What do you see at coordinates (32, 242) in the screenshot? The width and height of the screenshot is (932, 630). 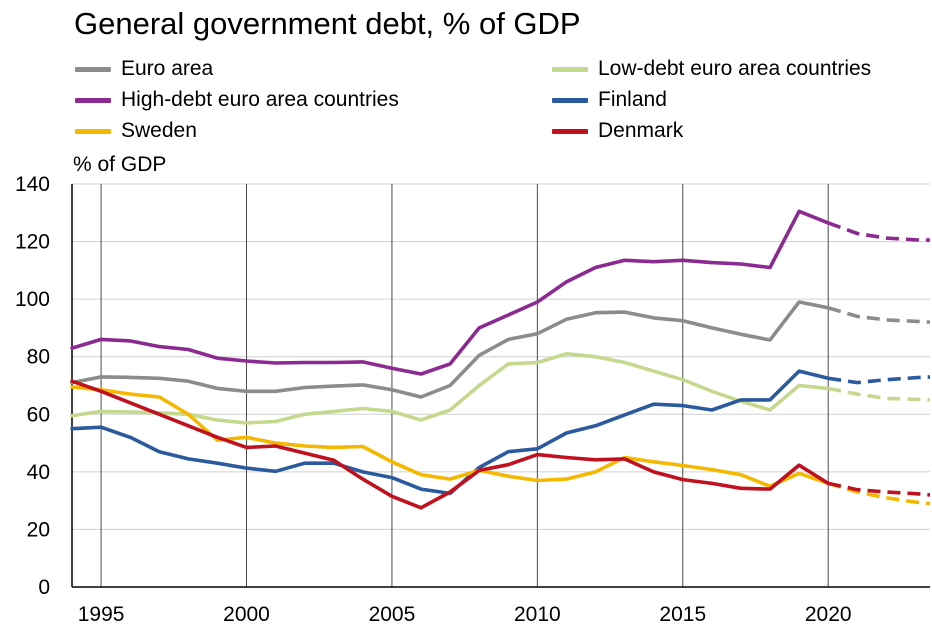 I see `y-tick-label: 120` at bounding box center [32, 242].